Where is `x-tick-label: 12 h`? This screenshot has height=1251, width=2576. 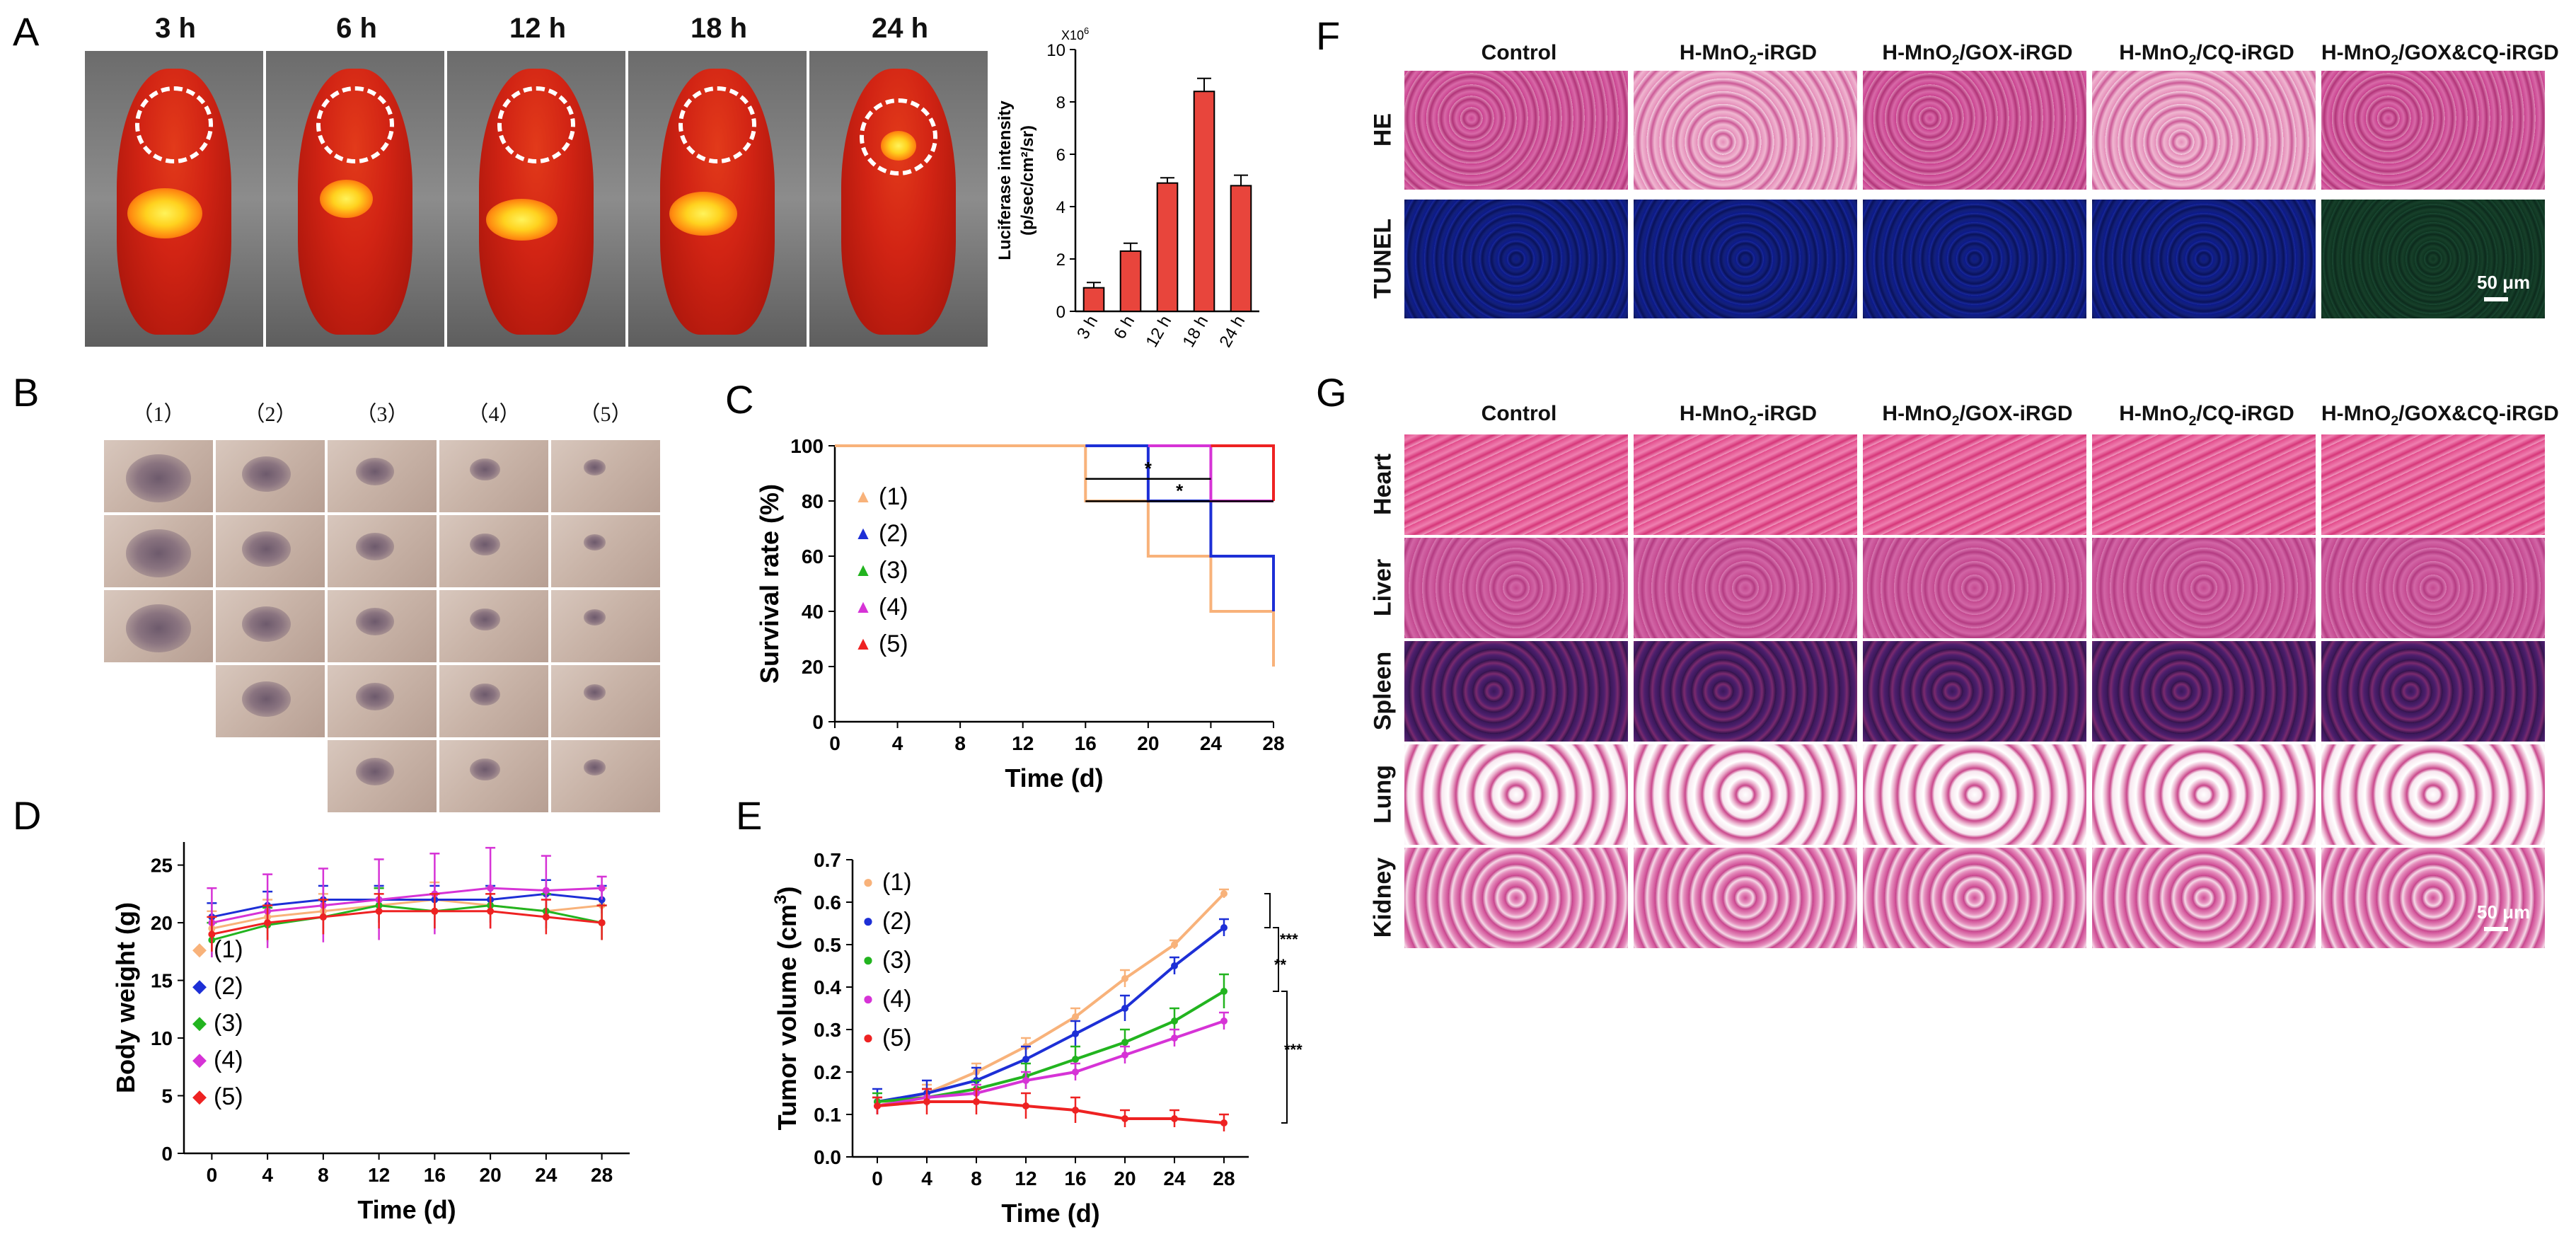
x-tick-label: 12 h is located at coordinates (1158, 332).